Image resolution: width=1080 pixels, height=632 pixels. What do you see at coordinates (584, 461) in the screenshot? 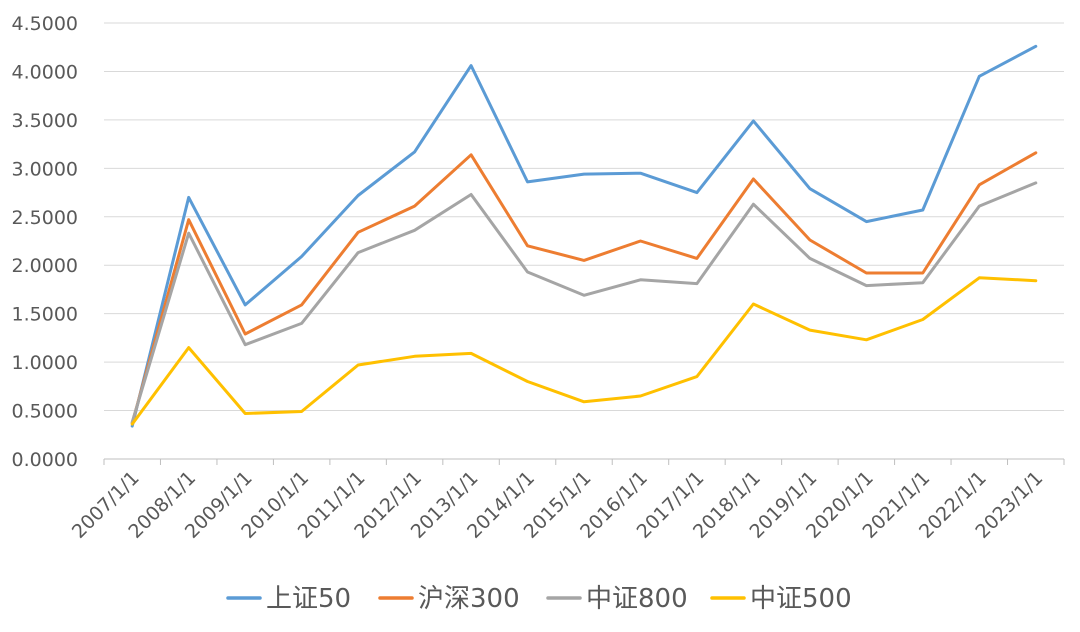
I see `axes` at bounding box center [584, 461].